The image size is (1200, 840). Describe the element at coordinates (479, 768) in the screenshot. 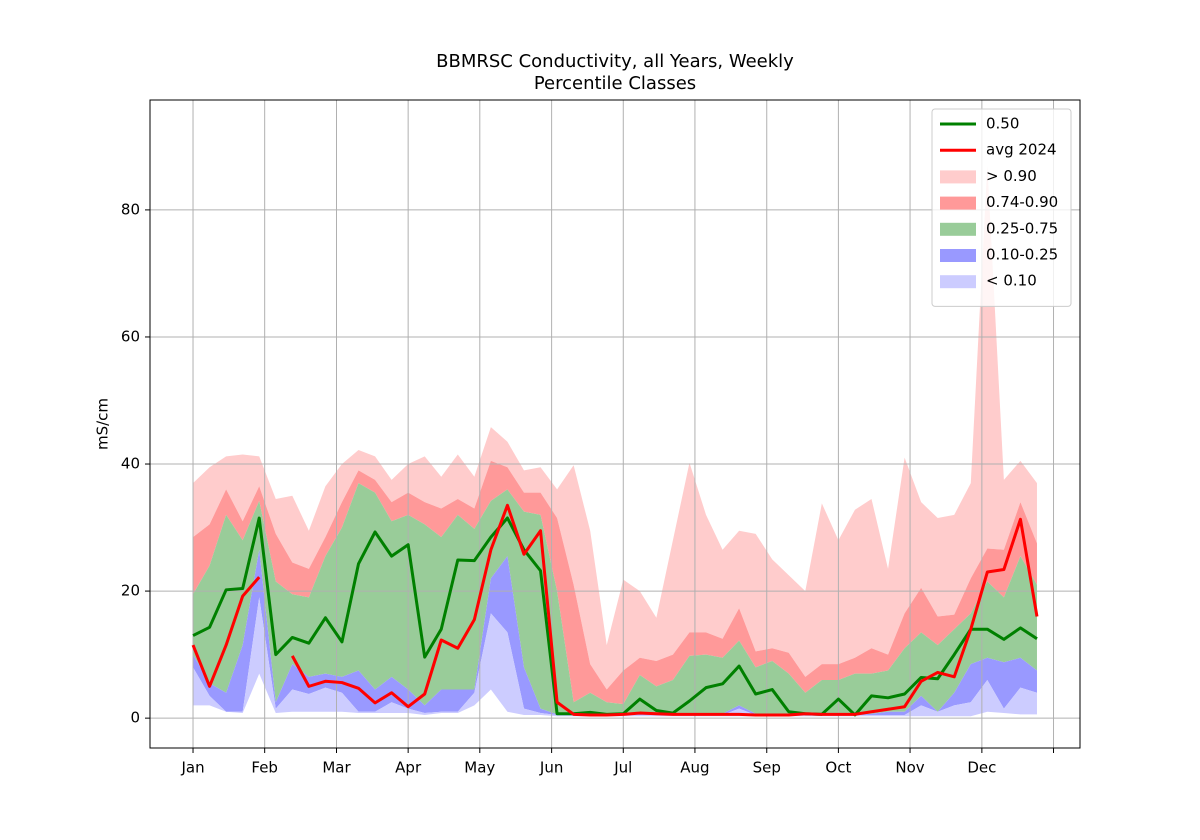

I see `x-tick-label: May` at that location.